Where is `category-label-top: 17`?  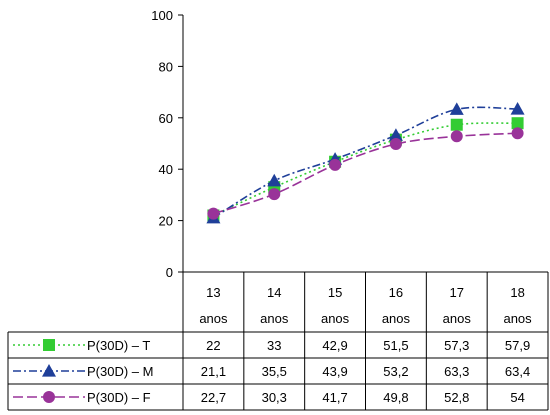
category-label-top: 17 is located at coordinates (457, 292).